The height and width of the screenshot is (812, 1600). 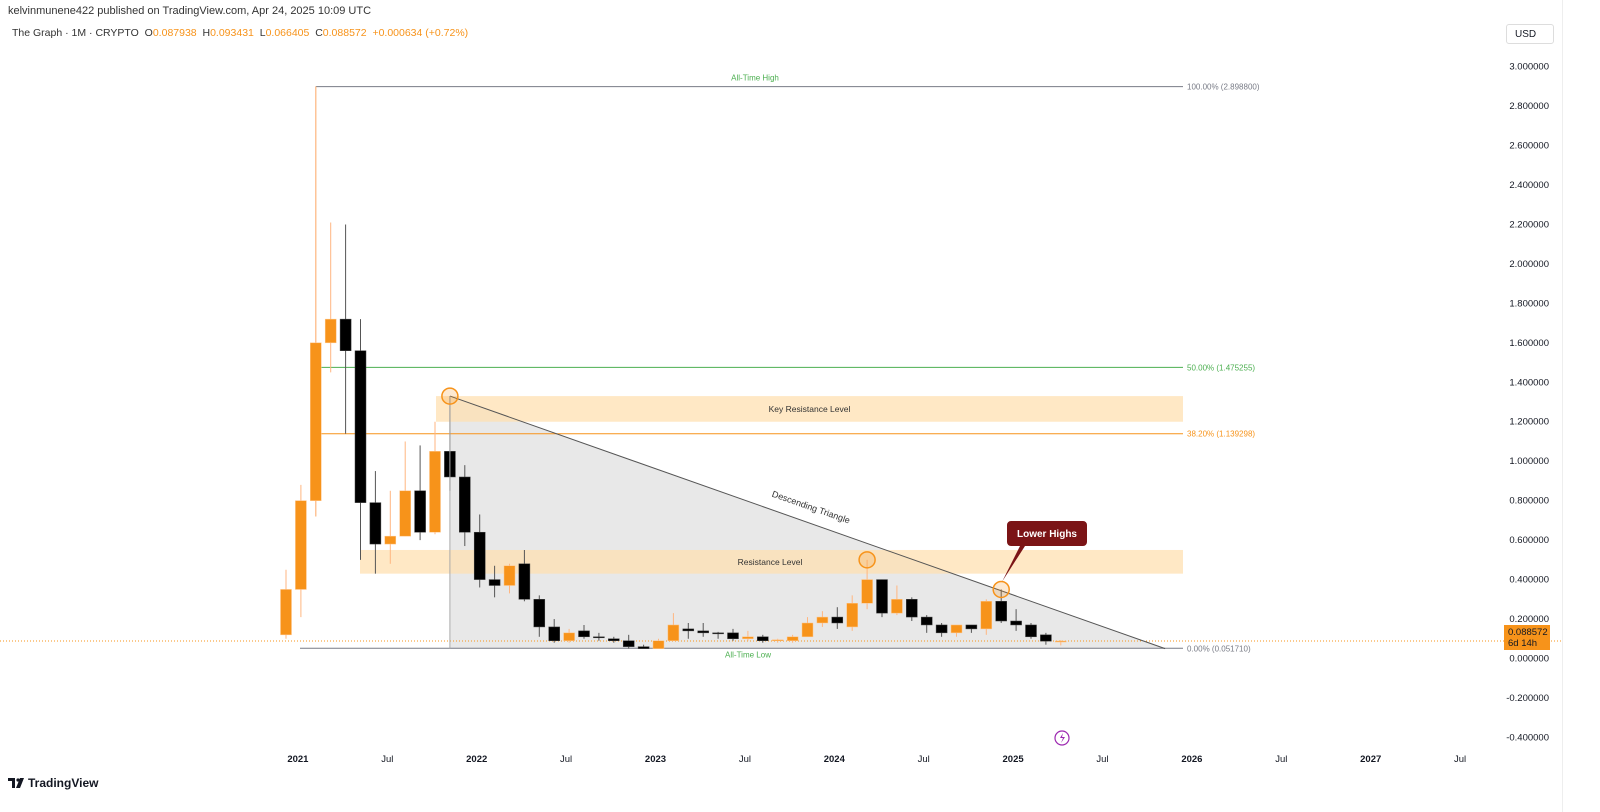 I want to click on y-axis-tick-label: 2.200000, so click(x=1529, y=224).